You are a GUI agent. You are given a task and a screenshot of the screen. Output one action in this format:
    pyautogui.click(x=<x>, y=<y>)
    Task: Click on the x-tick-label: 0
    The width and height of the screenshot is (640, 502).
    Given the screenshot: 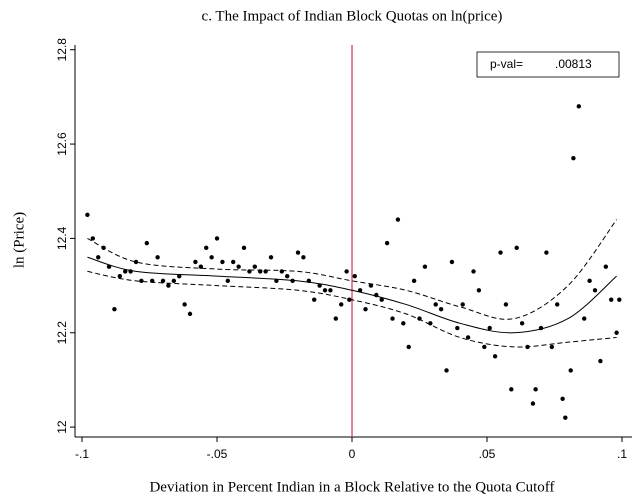 What is the action you would take?
    pyautogui.click(x=352, y=454)
    